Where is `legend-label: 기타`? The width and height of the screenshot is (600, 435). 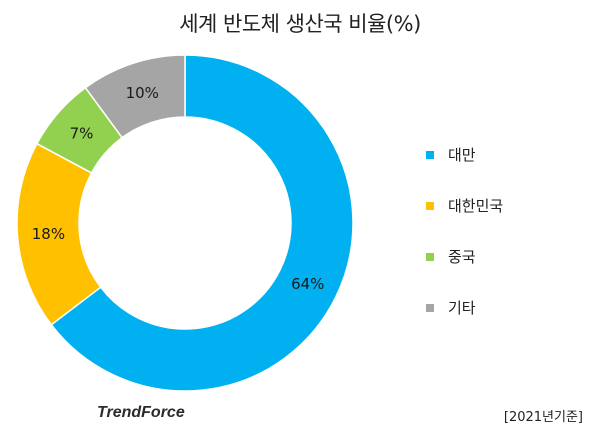
legend-label: 기타 is located at coordinates (462, 308).